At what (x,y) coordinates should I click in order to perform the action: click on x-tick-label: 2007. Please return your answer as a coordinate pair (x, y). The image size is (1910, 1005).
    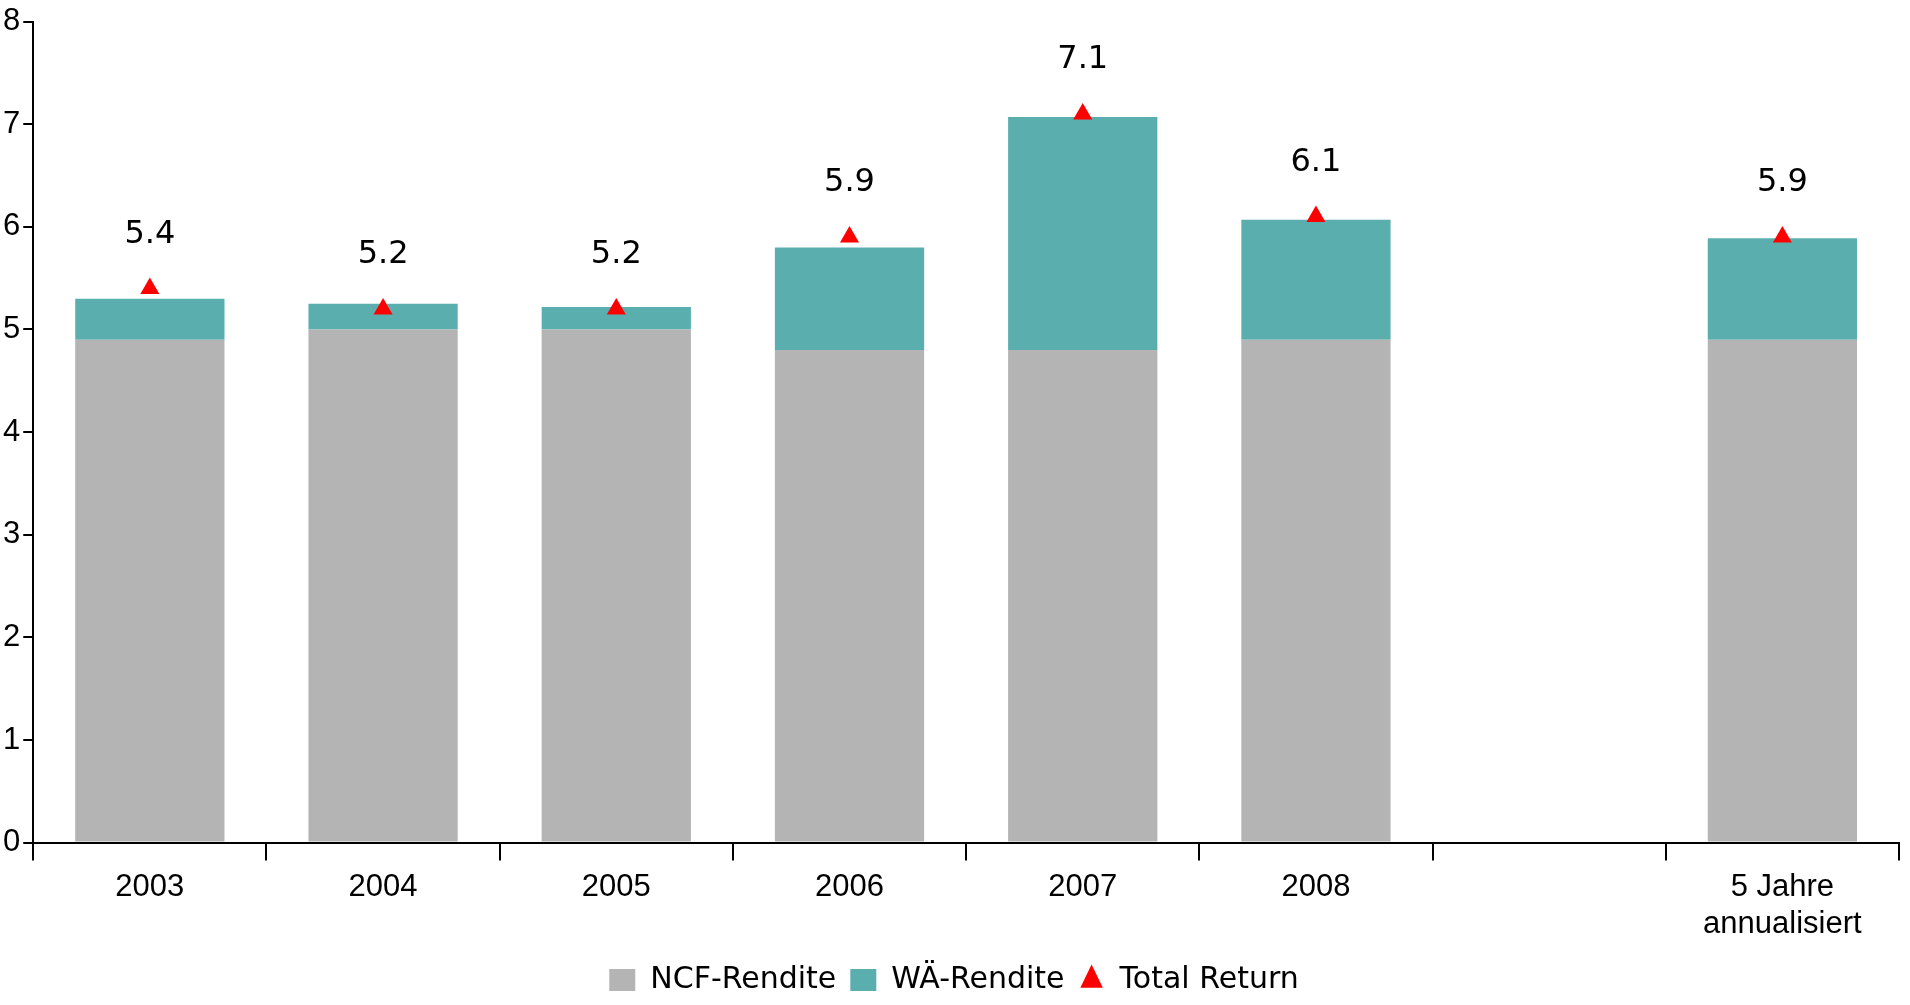
    Looking at the image, I should click on (1083, 885).